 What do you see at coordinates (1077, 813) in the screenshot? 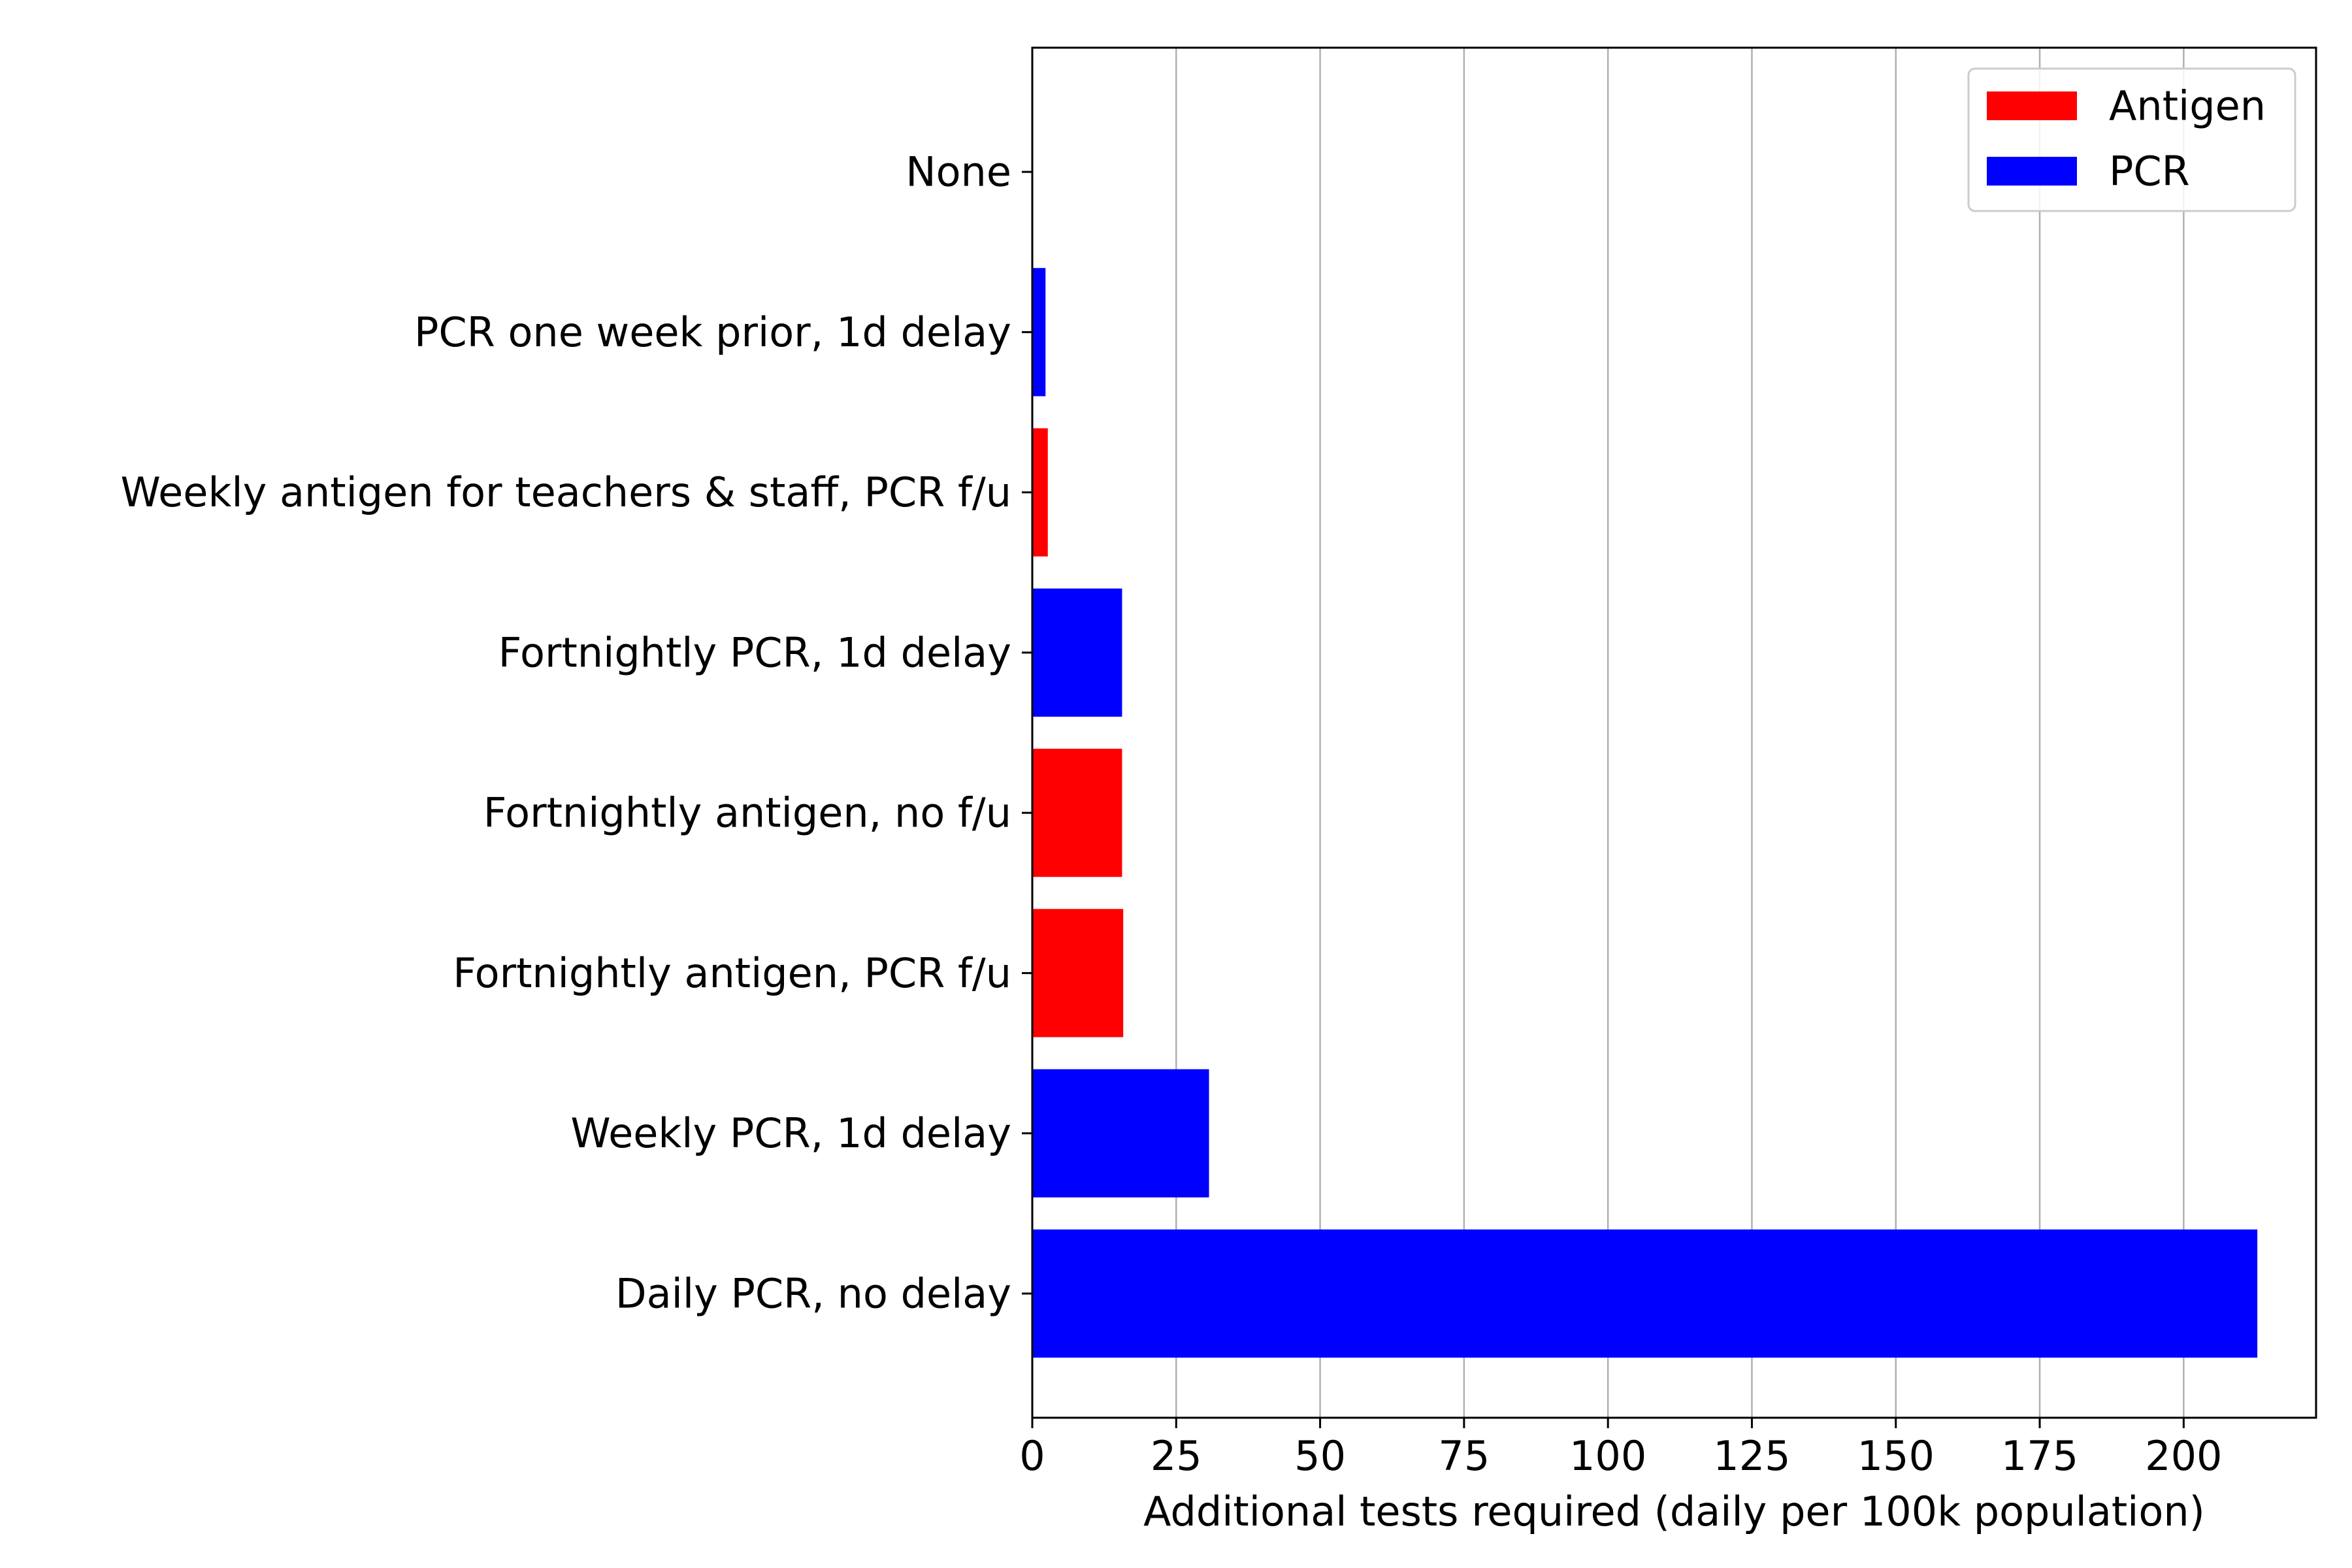
I see `bar-fortnightly-antigen-no-f-u` at bounding box center [1077, 813].